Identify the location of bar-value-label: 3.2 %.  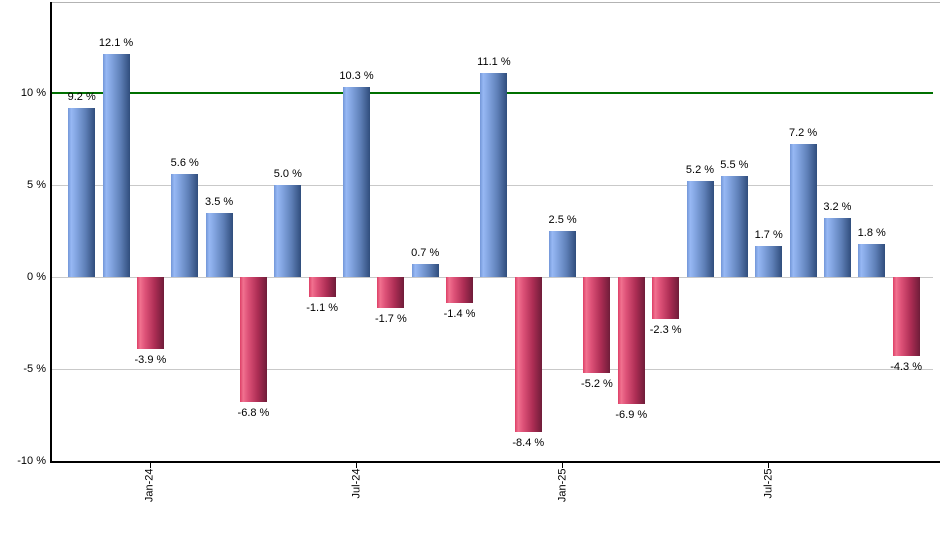
(837, 207).